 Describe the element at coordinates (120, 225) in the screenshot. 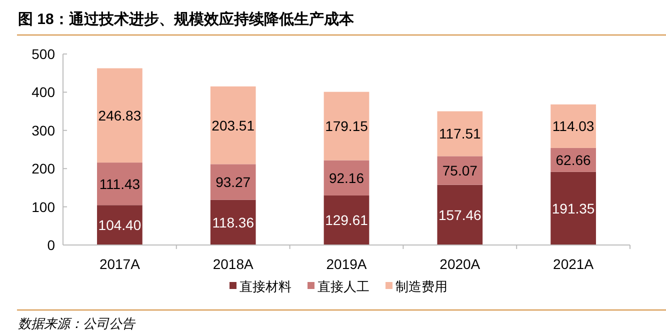

I see `data-label: 104.40` at that location.